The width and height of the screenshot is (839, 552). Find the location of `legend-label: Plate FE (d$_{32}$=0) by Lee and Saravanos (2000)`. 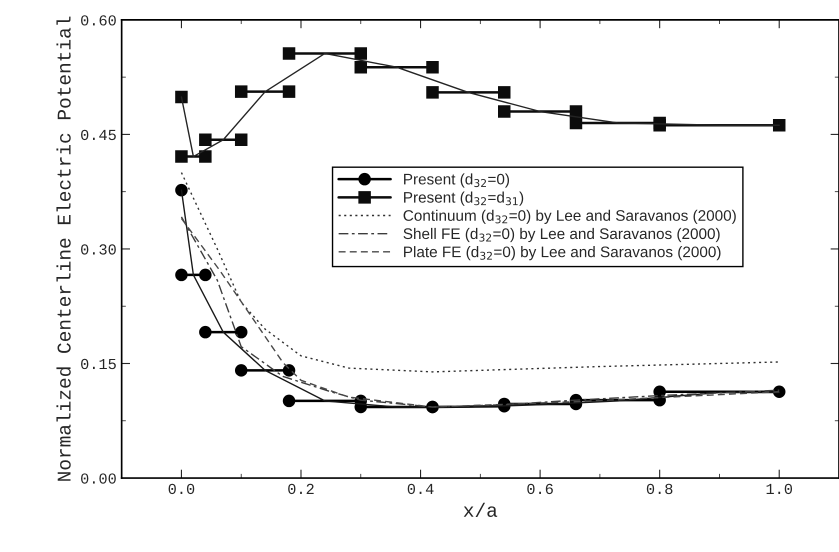

legend-label: Plate FE (d$_{32}$=0) by Lee and Saravanos (2000) is located at coordinates (562, 253).